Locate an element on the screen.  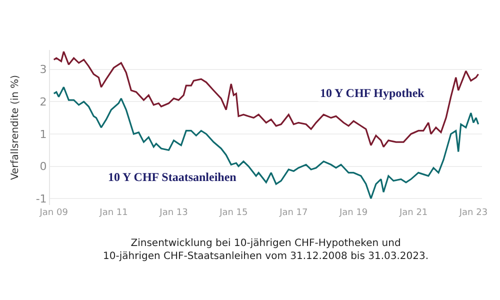
y-tick-label: 1 is located at coordinates (43, 134).